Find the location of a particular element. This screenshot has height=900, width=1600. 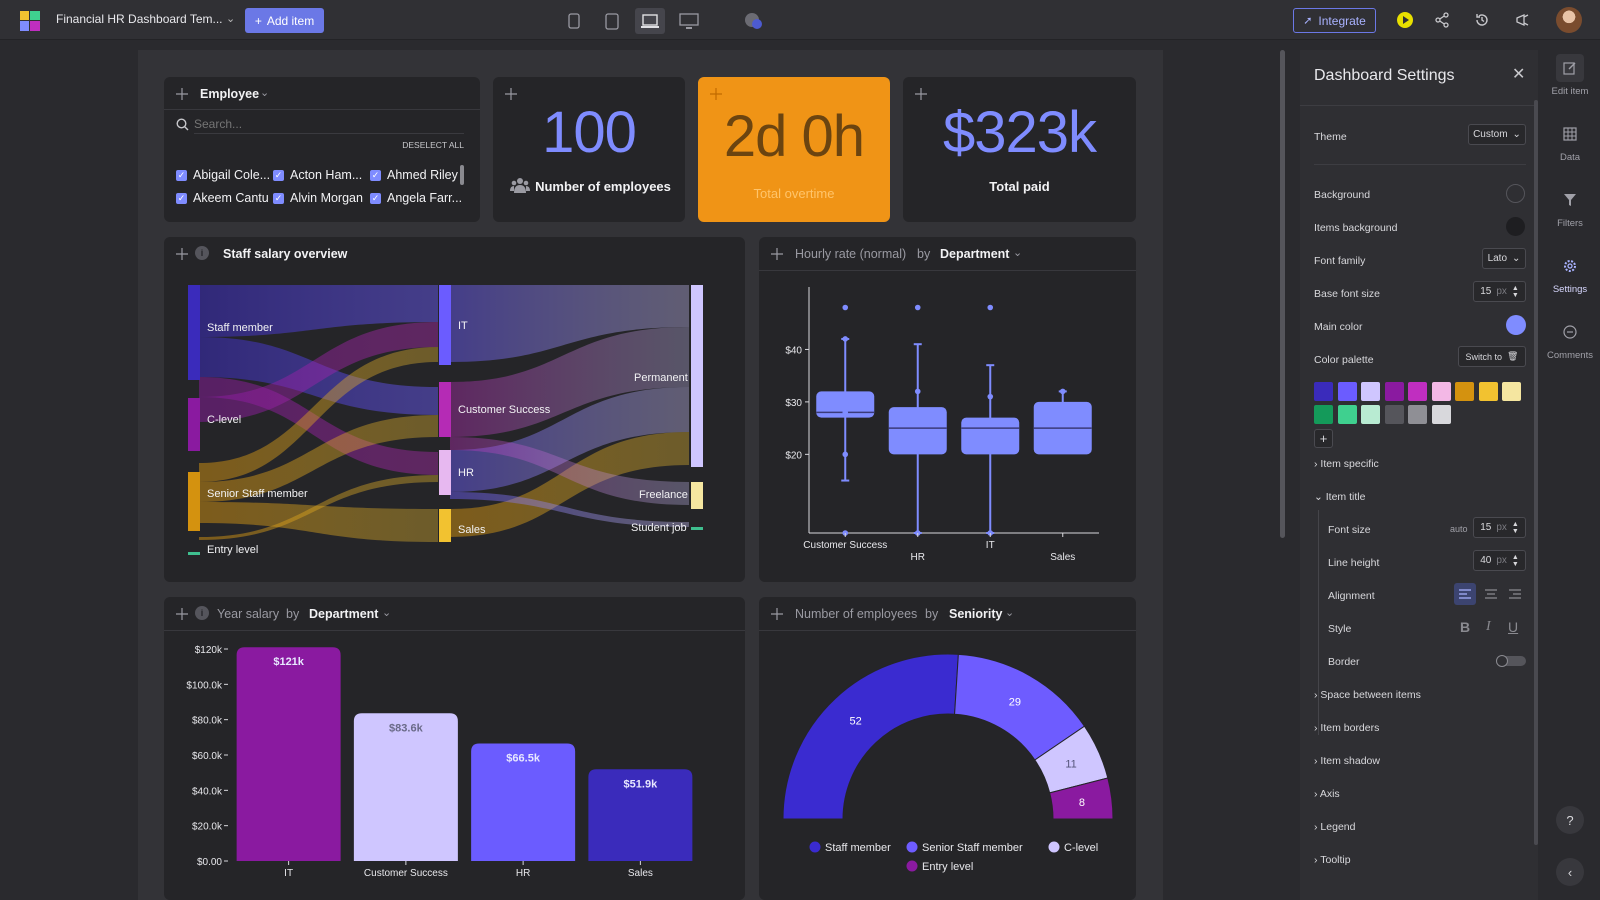

base-font-size-input: 15 px ▲ ▼ is located at coordinates (1499, 291).